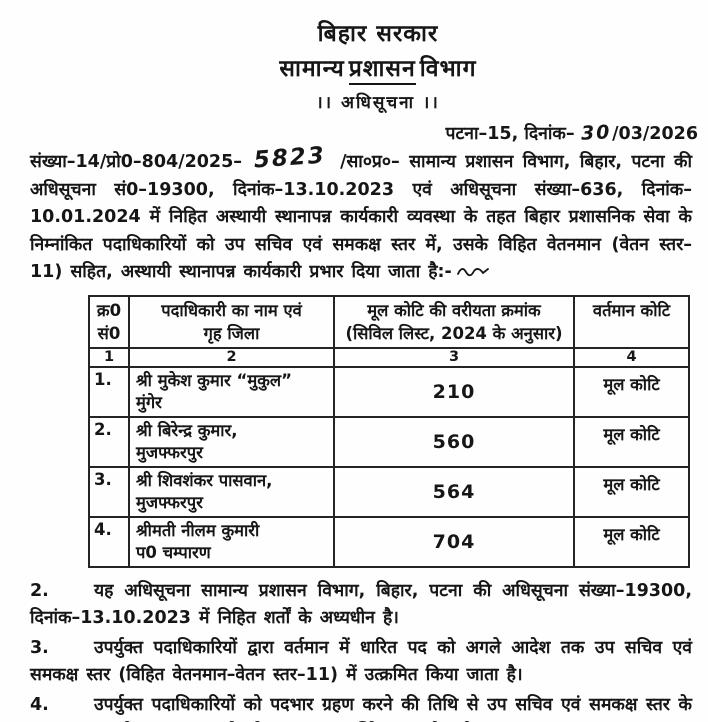 The height and width of the screenshot is (722, 708). Describe the element at coordinates (109, 541) in the screenshot. I see `row-serial: 4.` at that location.